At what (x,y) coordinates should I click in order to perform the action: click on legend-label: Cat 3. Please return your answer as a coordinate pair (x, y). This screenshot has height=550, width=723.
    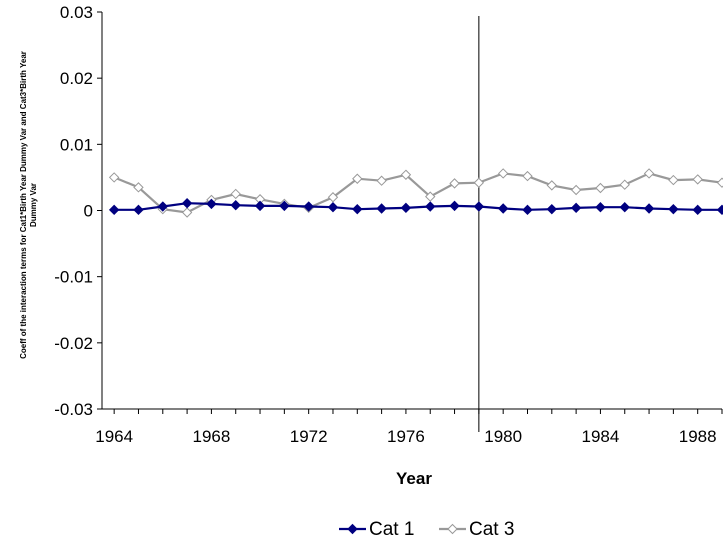
    Looking at the image, I should click on (491, 529).